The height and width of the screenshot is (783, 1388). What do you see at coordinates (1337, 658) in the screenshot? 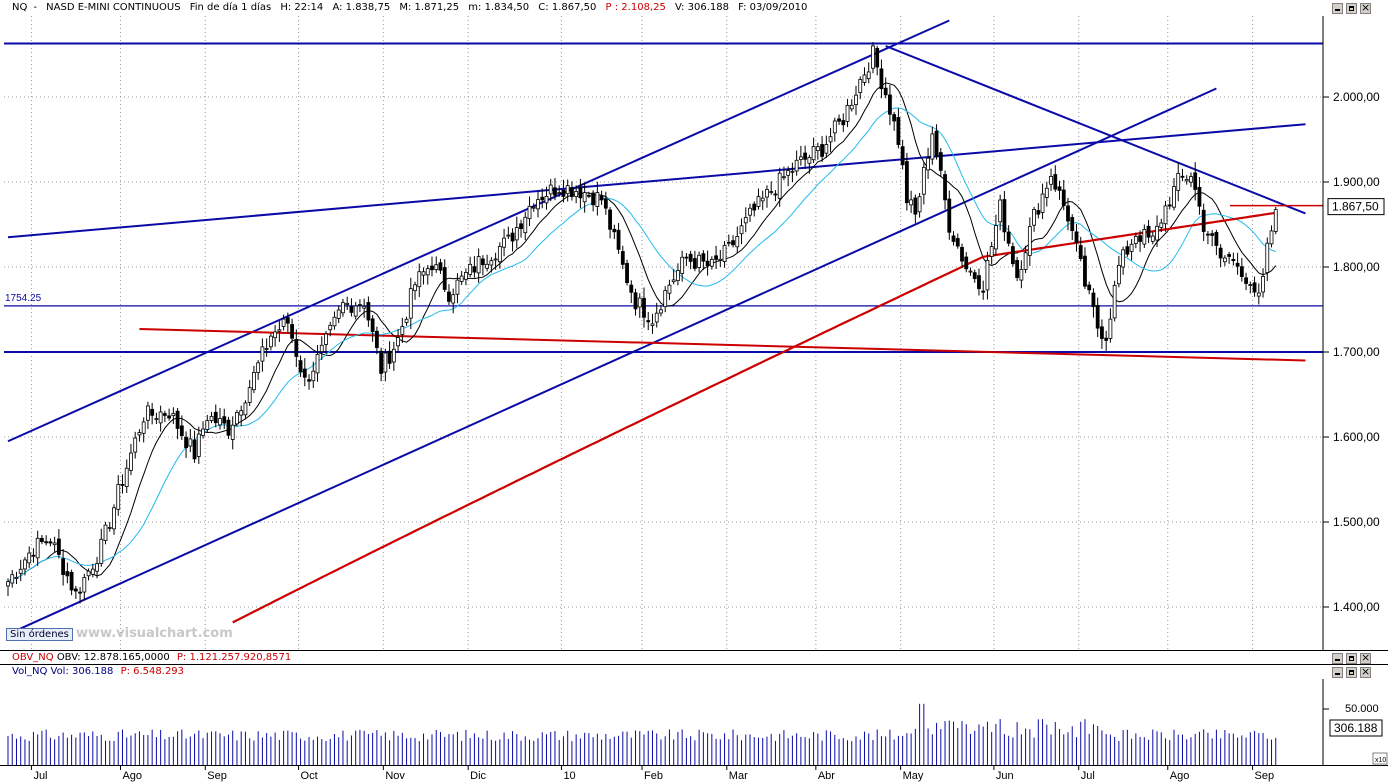
I see `obv-minimize-button` at bounding box center [1337, 658].